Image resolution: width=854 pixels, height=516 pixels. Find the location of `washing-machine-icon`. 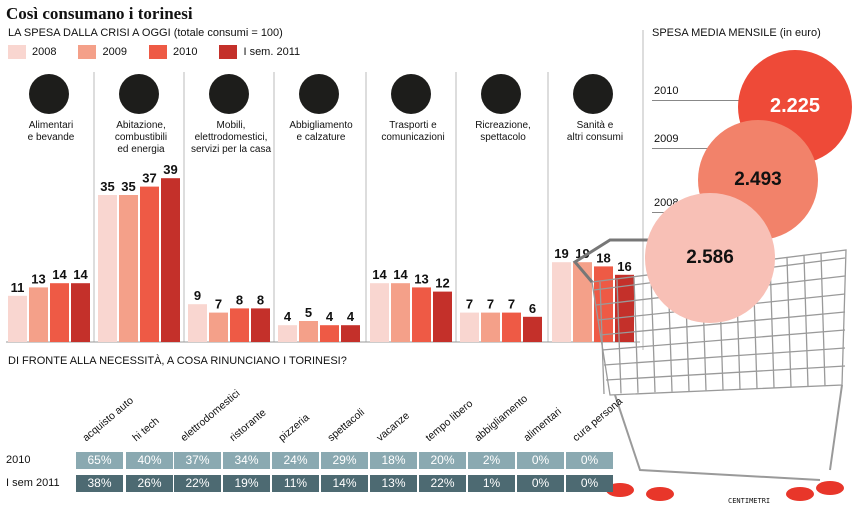

washing-machine-icon is located at coordinates (229, 94).